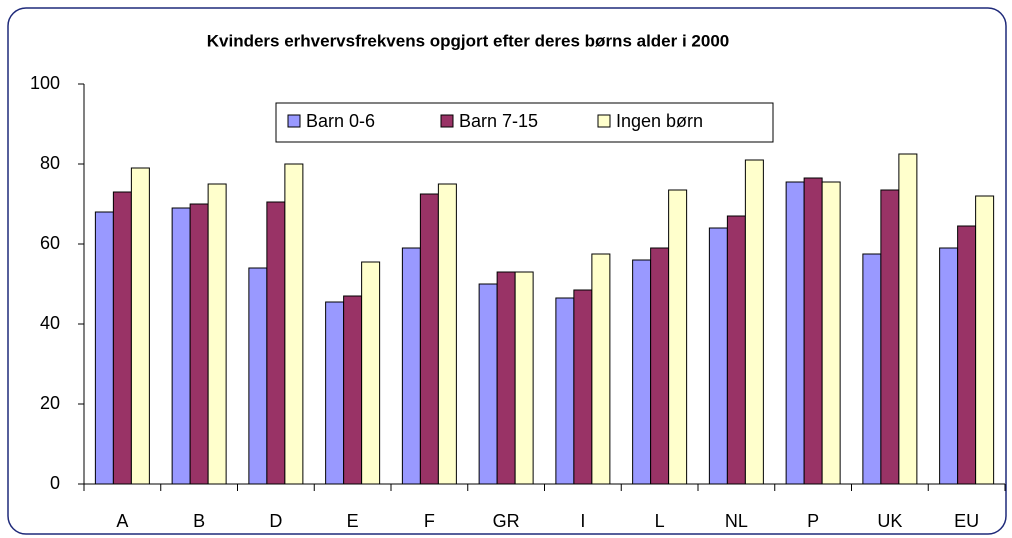 This screenshot has height=538, width=1012. Describe the element at coordinates (55, 483) in the screenshot. I see `y-tick-label: 0` at that location.